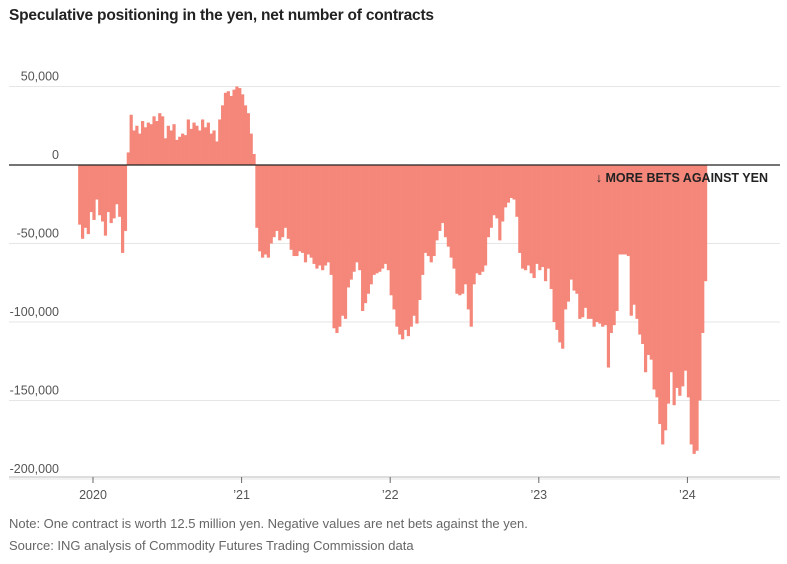  What do you see at coordinates (687, 495) in the screenshot?
I see `x-tick-label: ’24` at bounding box center [687, 495].